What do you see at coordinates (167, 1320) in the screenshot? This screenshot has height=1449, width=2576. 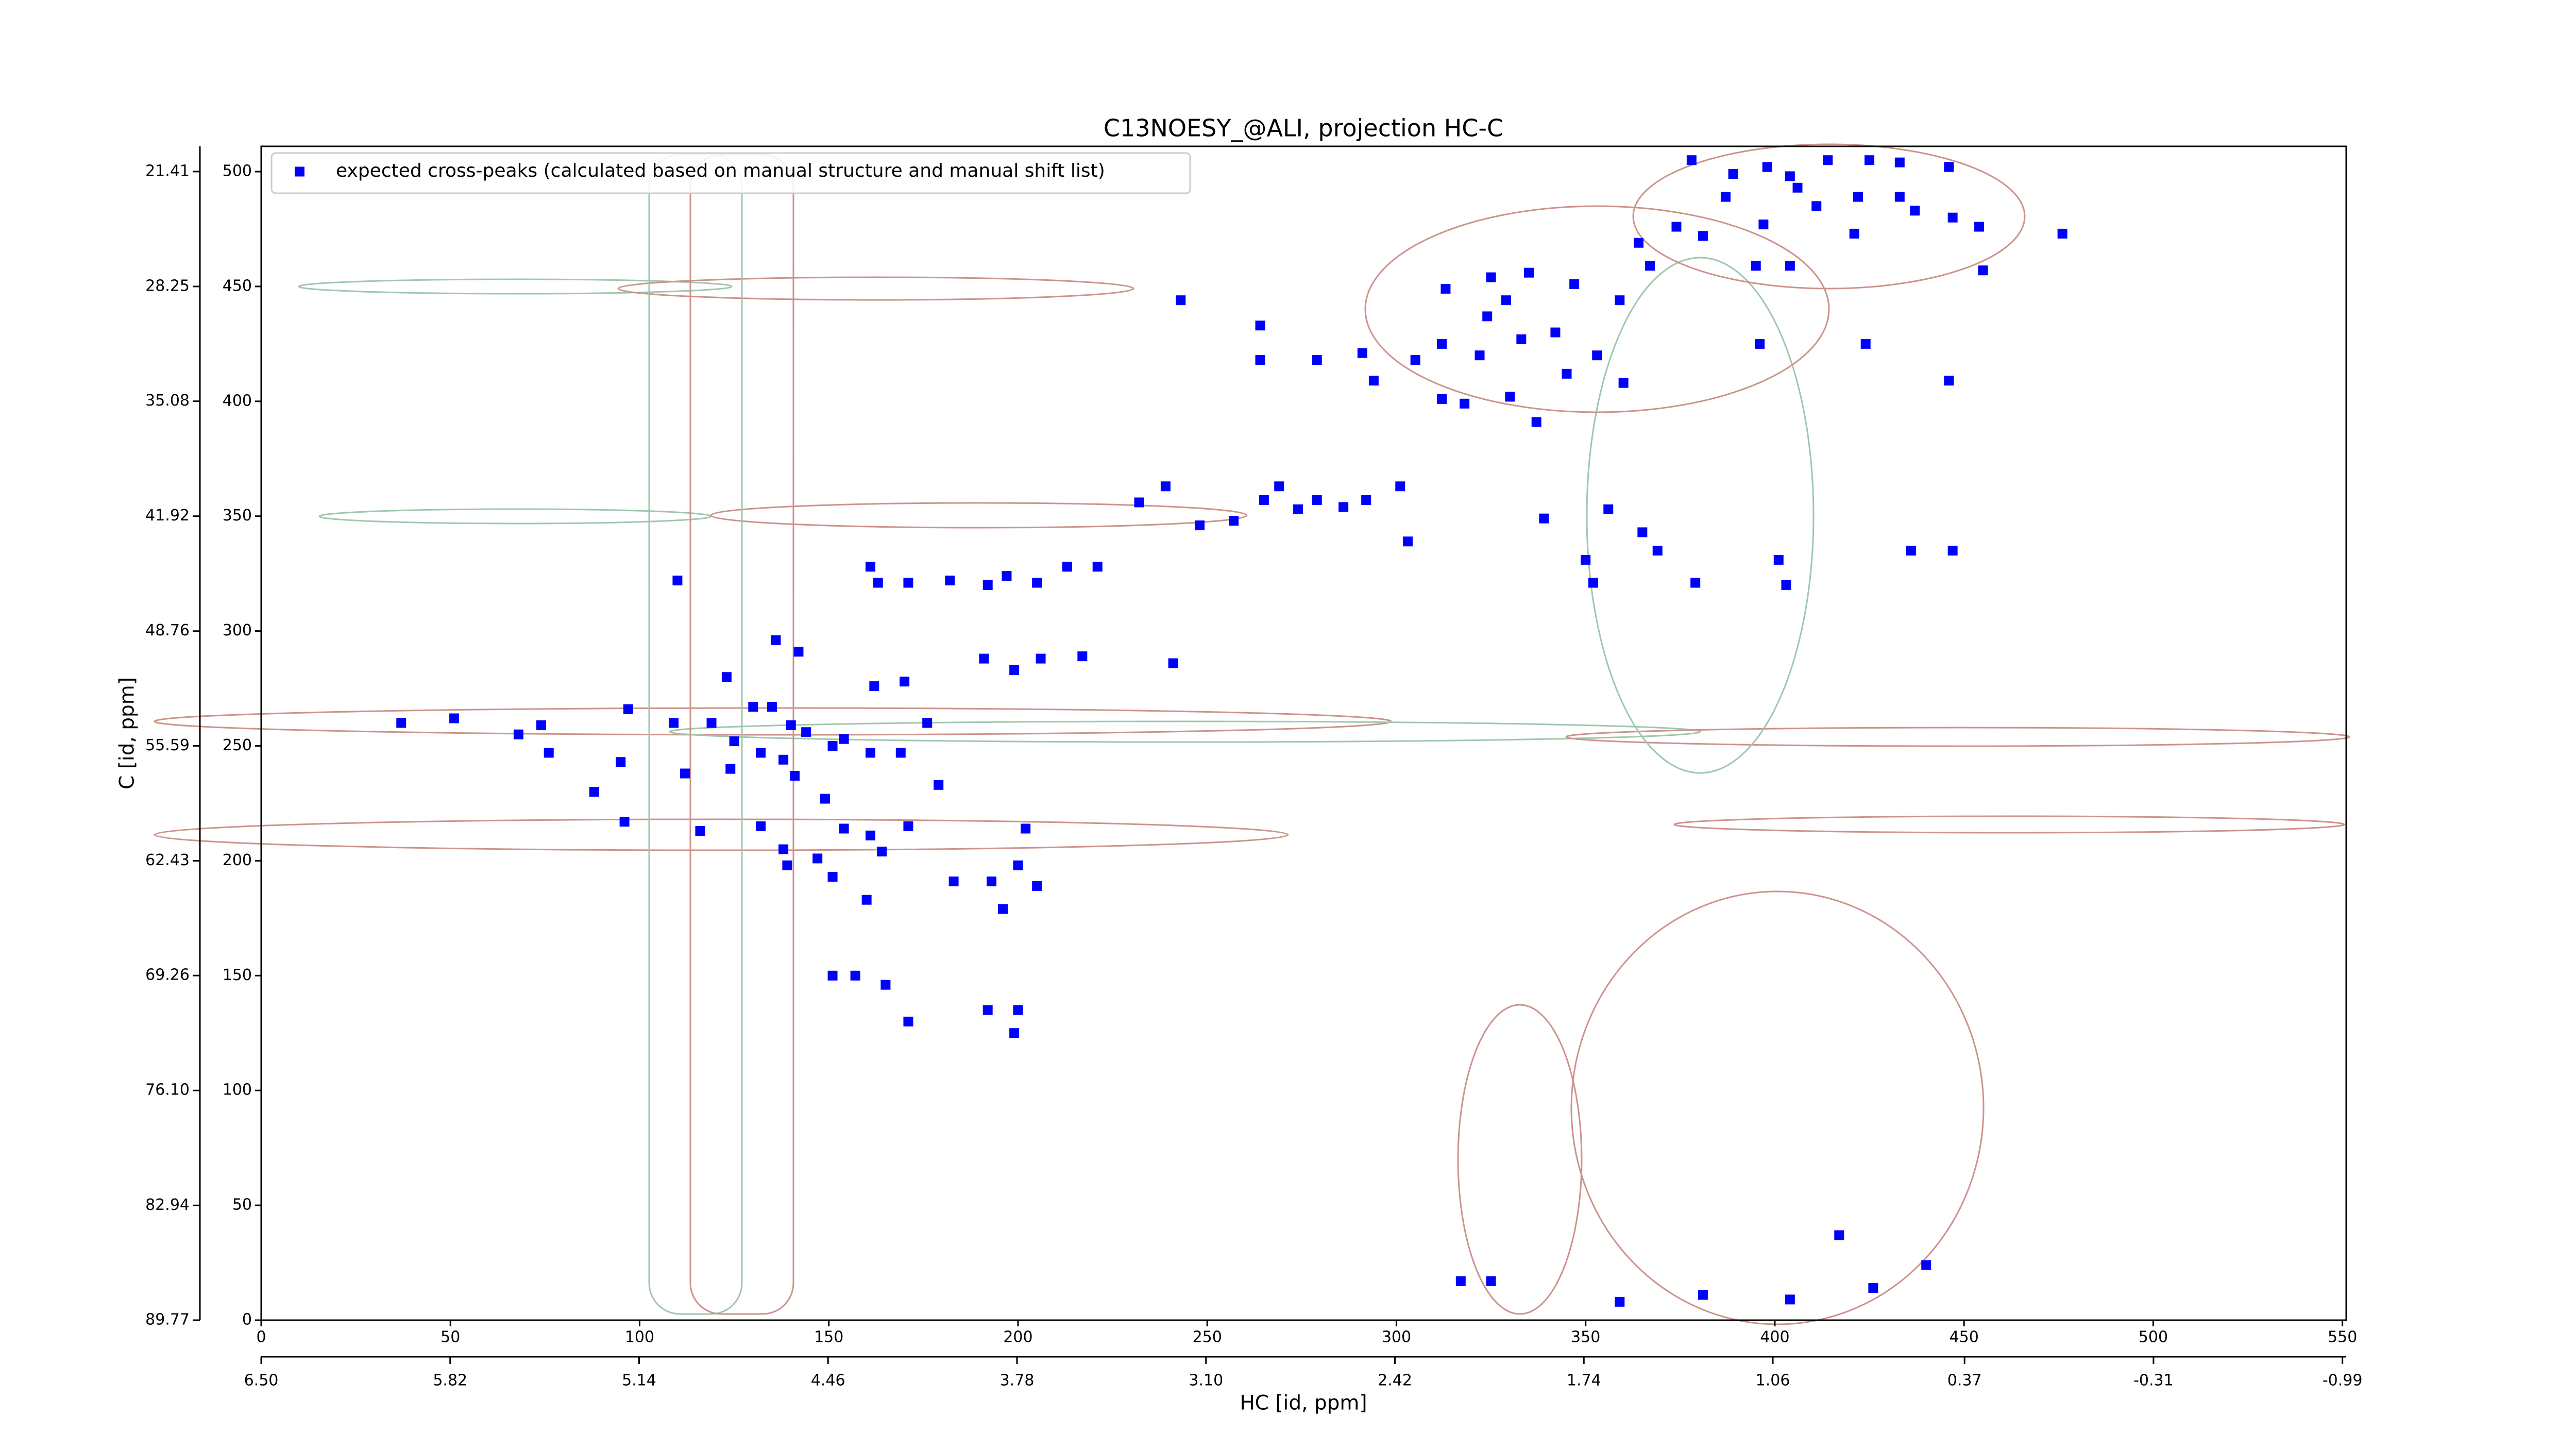 I see `y2-tick-label: 89.77` at bounding box center [167, 1320].